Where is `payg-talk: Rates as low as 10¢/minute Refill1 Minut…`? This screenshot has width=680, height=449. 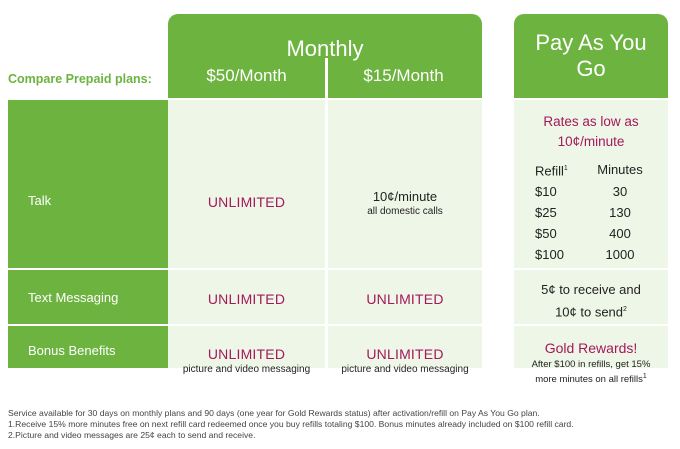
payg-talk: Rates as low as 10¢/minute Refill1 Minut… is located at coordinates (591, 188).